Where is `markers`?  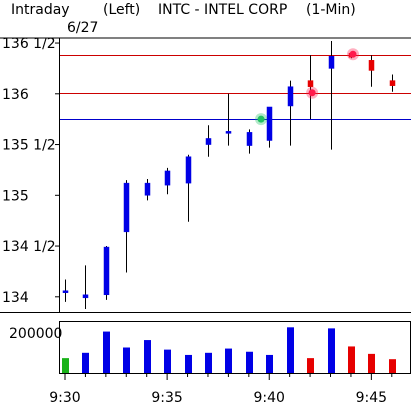 markers is located at coordinates (307, 87).